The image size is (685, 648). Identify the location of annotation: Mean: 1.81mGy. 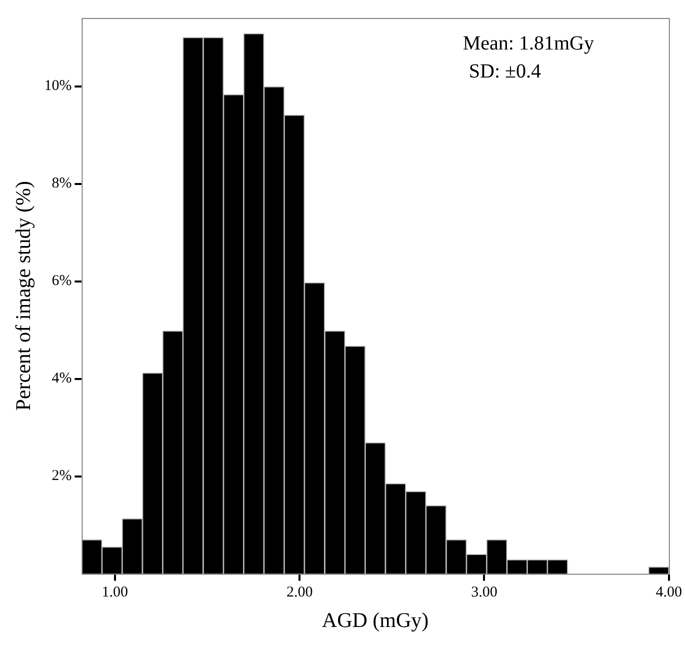
(528, 43).